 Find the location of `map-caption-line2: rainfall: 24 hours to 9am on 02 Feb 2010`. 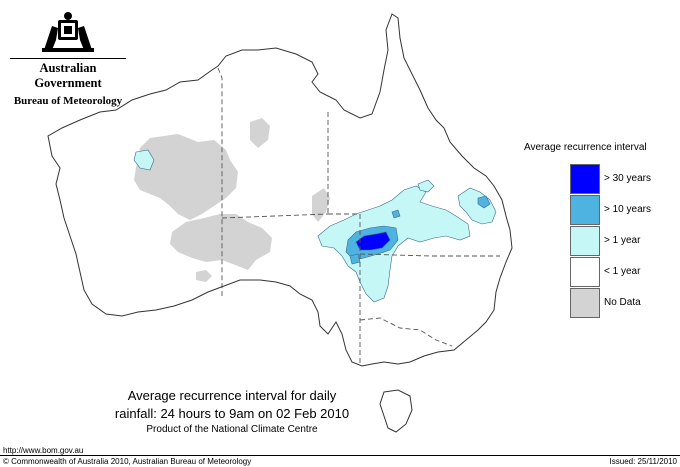

map-caption-line2: rainfall: 24 hours to 9am on 02 Feb 2010 is located at coordinates (232, 413).